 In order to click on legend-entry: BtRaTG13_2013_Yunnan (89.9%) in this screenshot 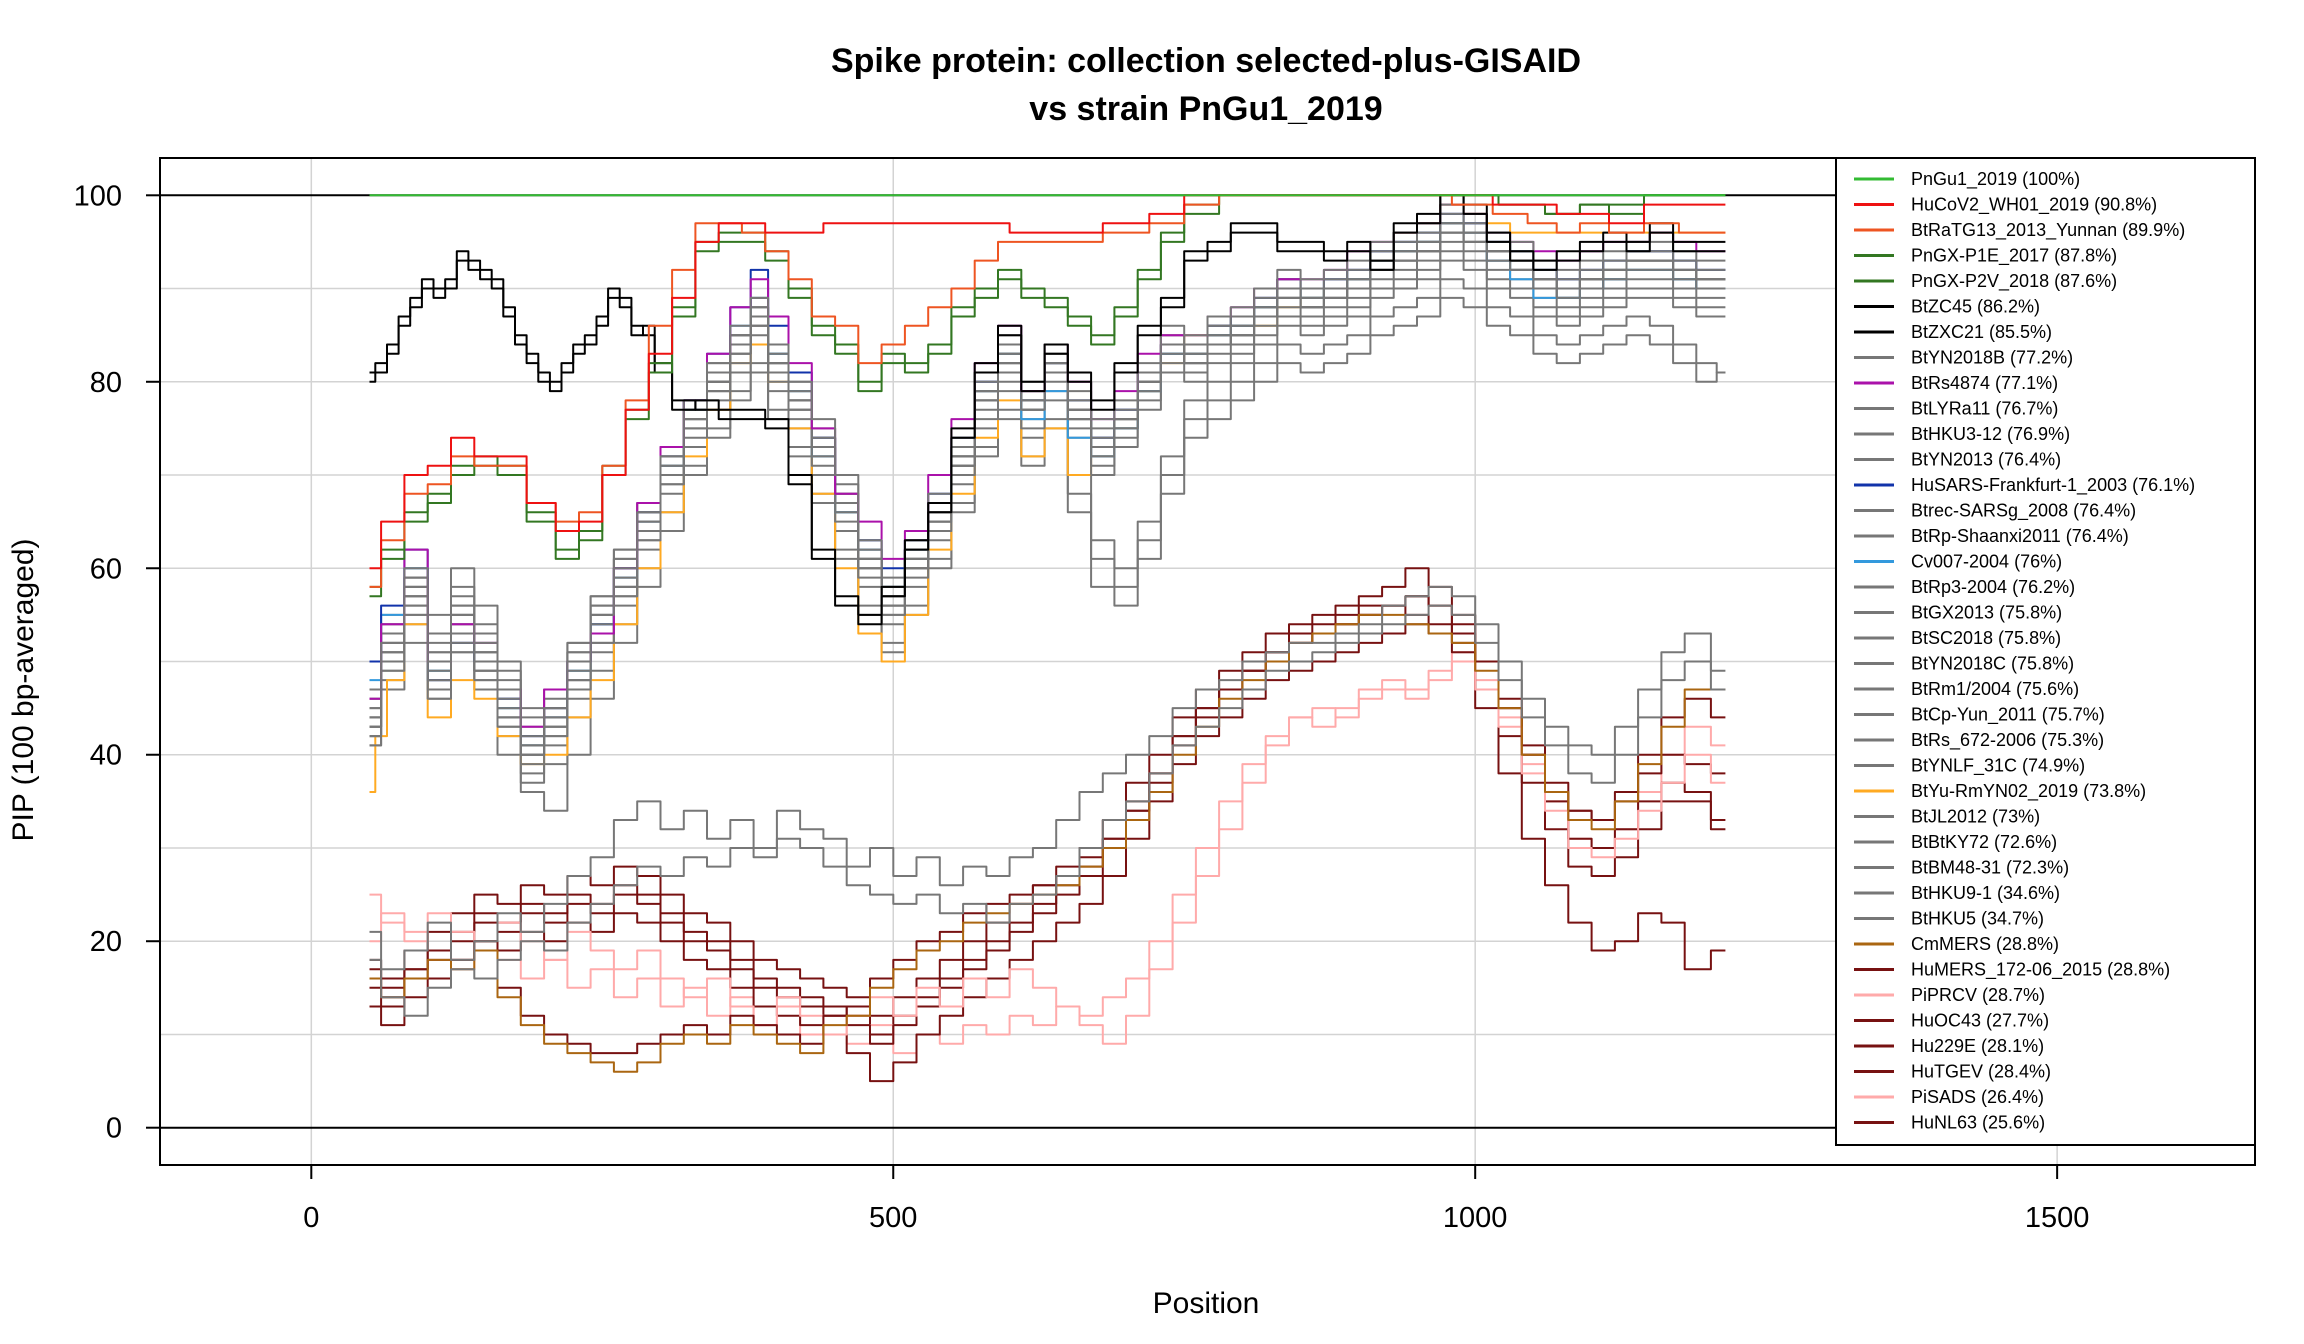, I will do `click(2048, 230)`.